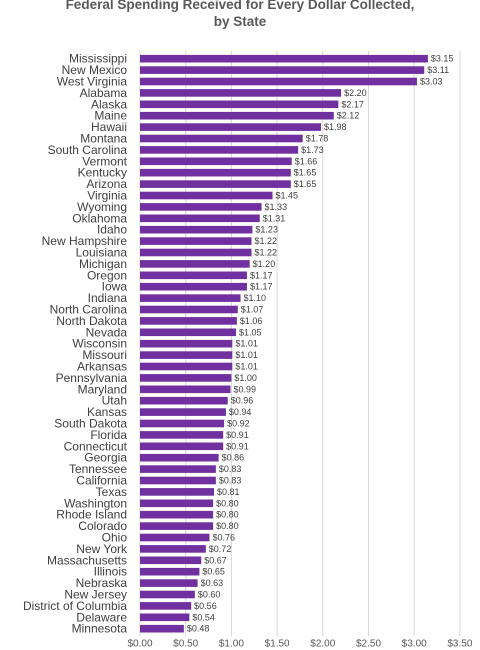 The height and width of the screenshot is (650, 480). What do you see at coordinates (274, 218) in the screenshot?
I see `value-label: $1.31` at bounding box center [274, 218].